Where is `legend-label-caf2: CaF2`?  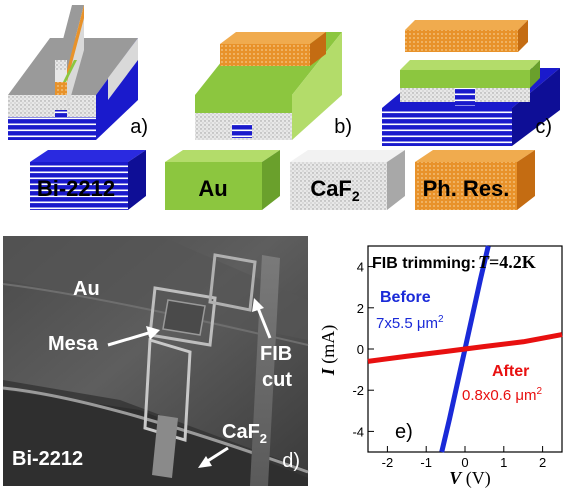
legend-label-caf2: CaF2 is located at coordinates (335, 190).